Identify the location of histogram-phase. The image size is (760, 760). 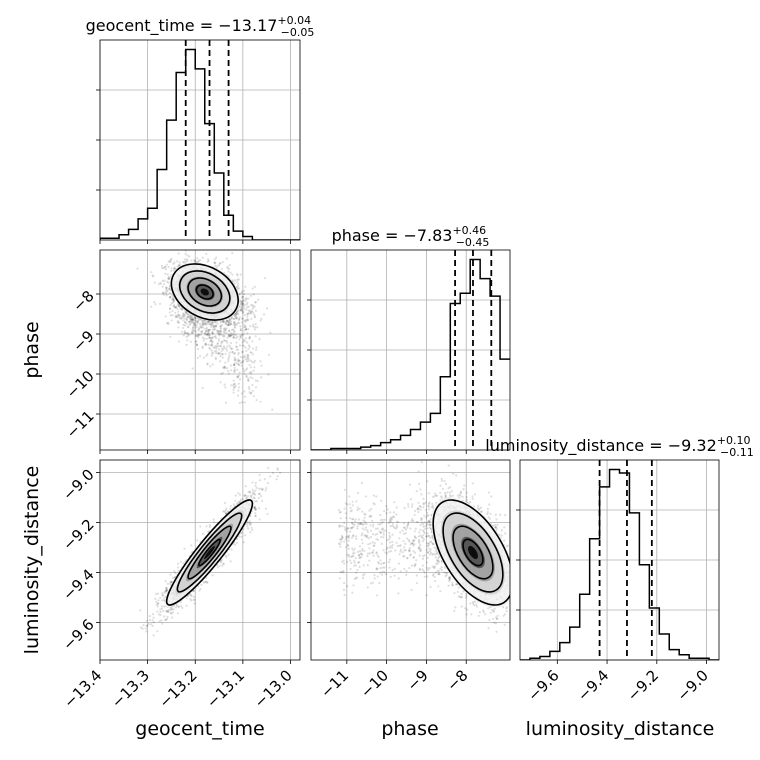
(410, 354).